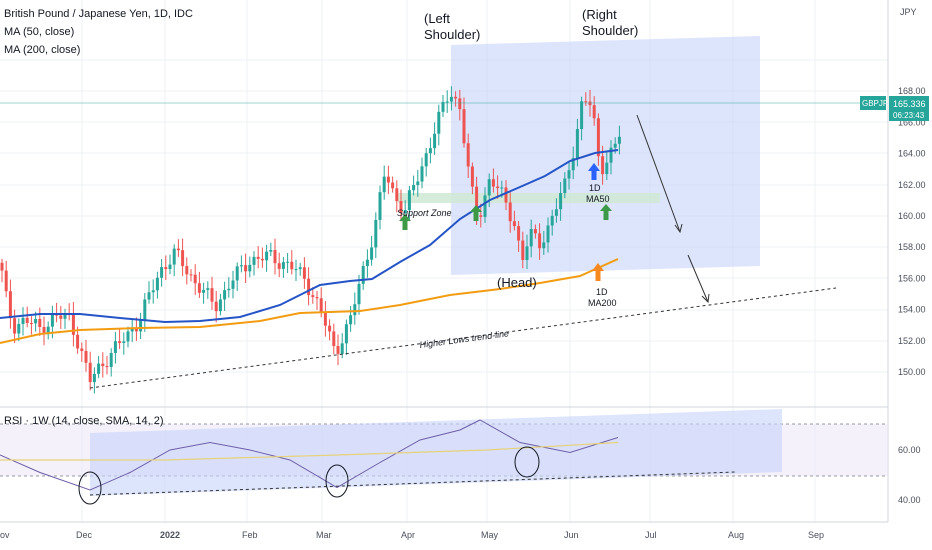 This screenshot has width=932, height=550. What do you see at coordinates (909, 500) in the screenshot?
I see `rsi-tick-40: 40.00` at bounding box center [909, 500].